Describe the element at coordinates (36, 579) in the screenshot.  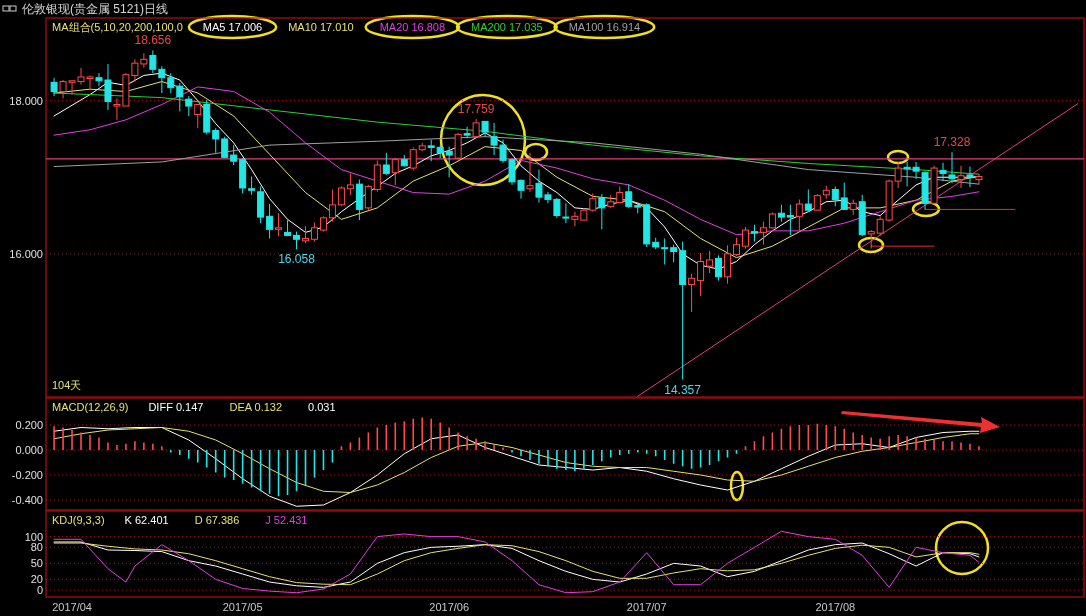
I see `y-tick-label: 20` at that location.